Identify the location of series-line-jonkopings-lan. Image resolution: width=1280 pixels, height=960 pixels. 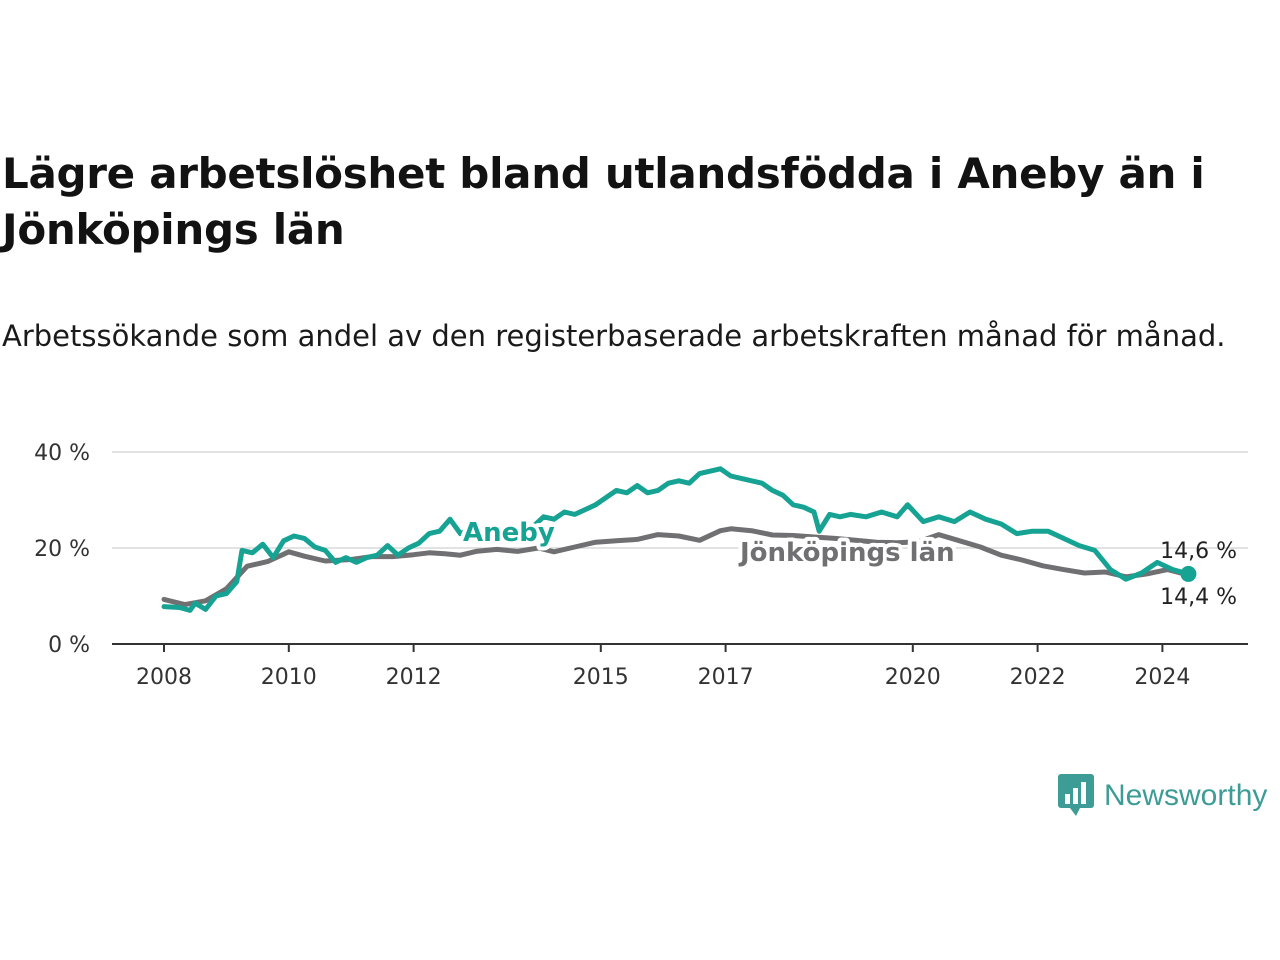
(676, 567).